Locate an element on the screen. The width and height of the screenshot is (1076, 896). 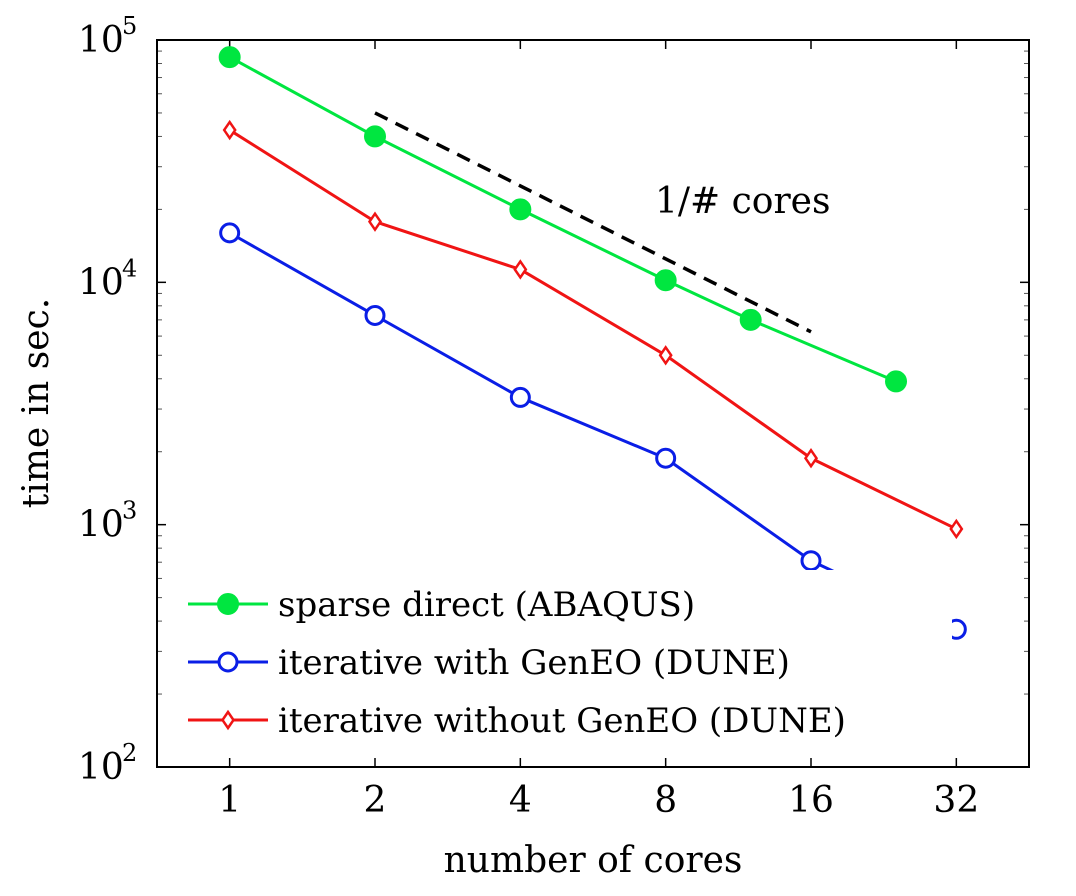
y-tick-label: 10⁴ is located at coordinates (107, 278).